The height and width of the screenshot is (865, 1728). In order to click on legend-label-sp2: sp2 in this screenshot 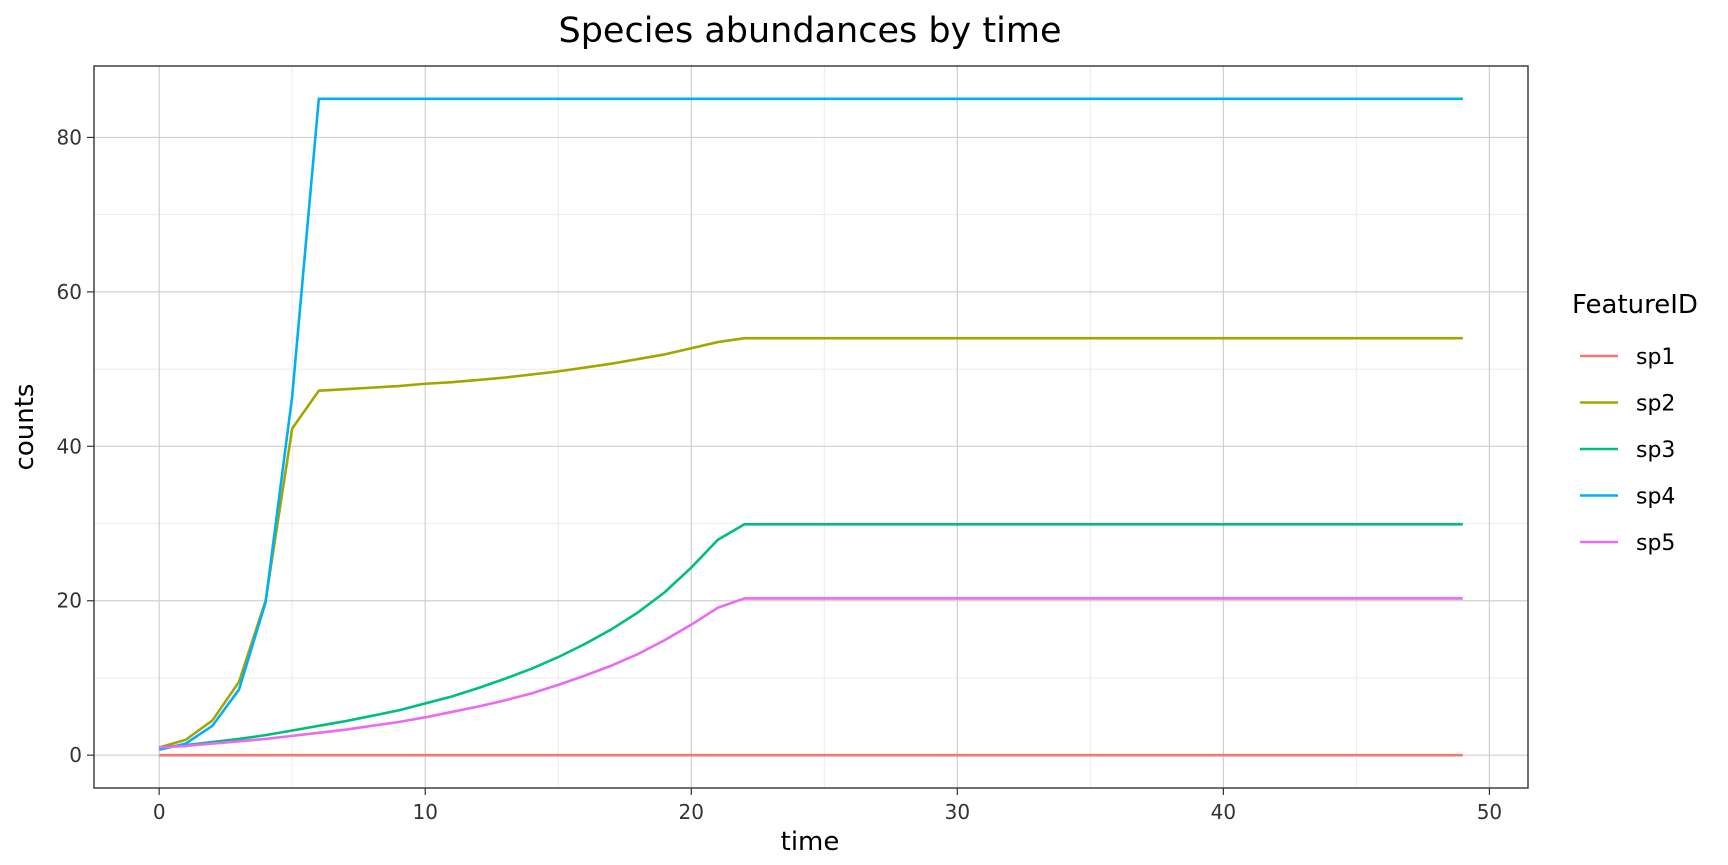, I will do `click(1655, 404)`.